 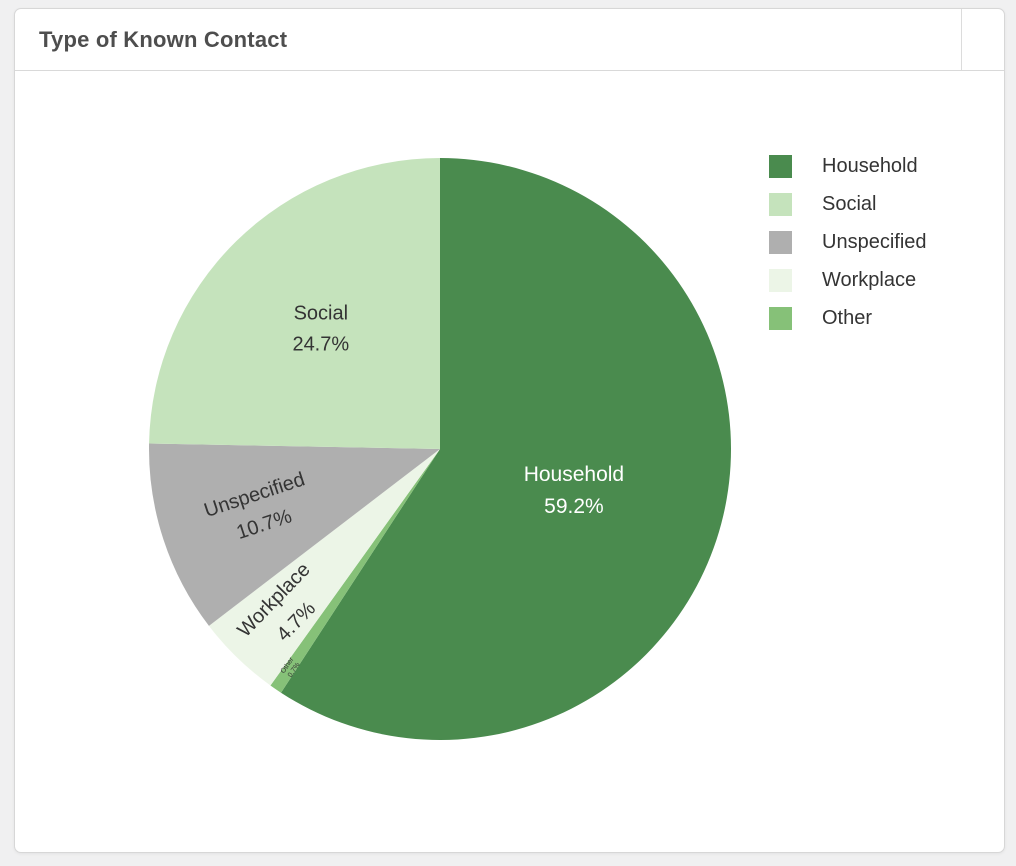 I want to click on pie-slice-social, so click(x=295, y=303).